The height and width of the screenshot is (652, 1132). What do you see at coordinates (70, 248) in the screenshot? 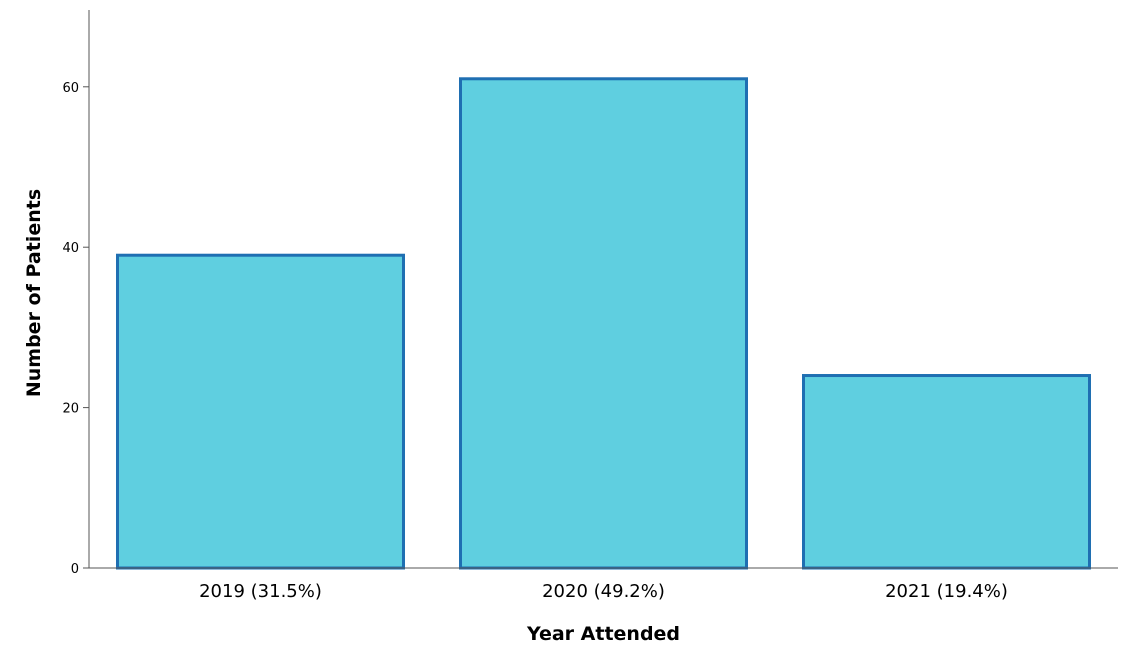
I see `y-tick-label: 40` at bounding box center [70, 248].